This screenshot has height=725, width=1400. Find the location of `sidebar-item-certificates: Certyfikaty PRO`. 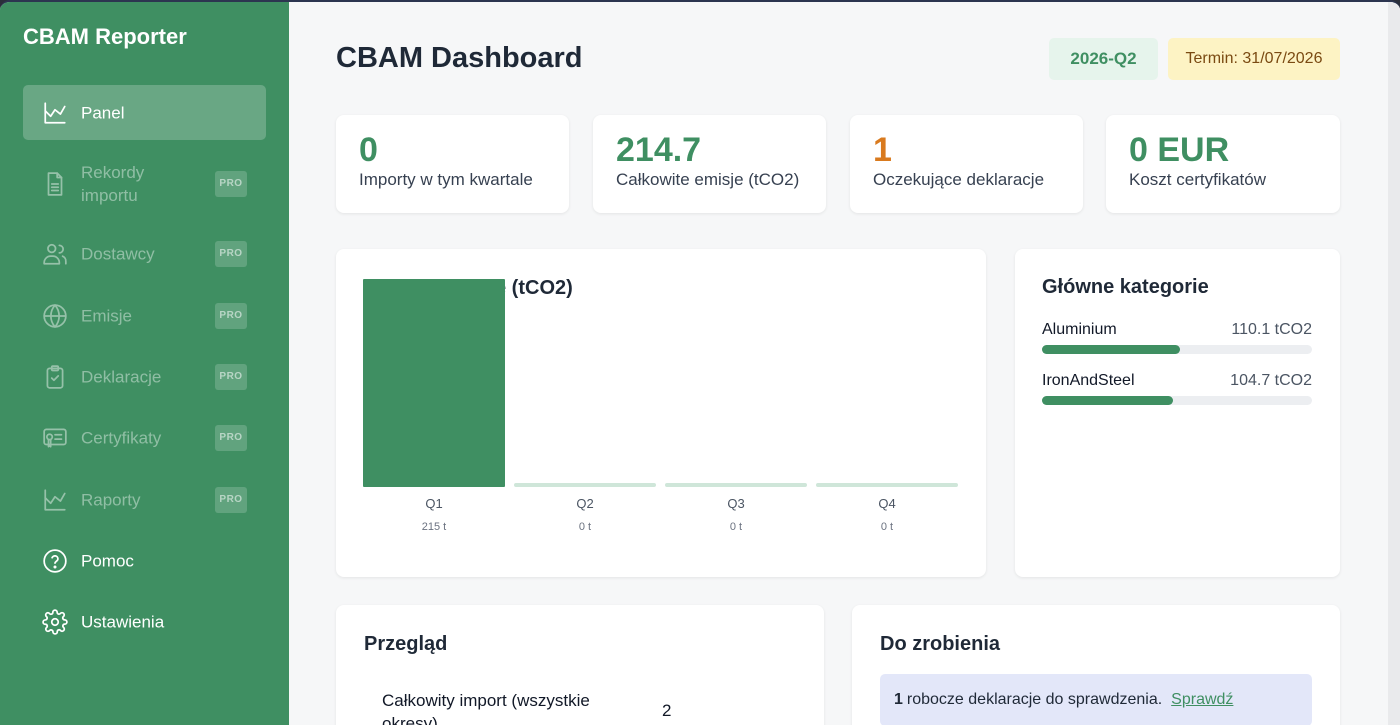

sidebar-item-certificates: Certyfikaty PRO is located at coordinates (144, 437).